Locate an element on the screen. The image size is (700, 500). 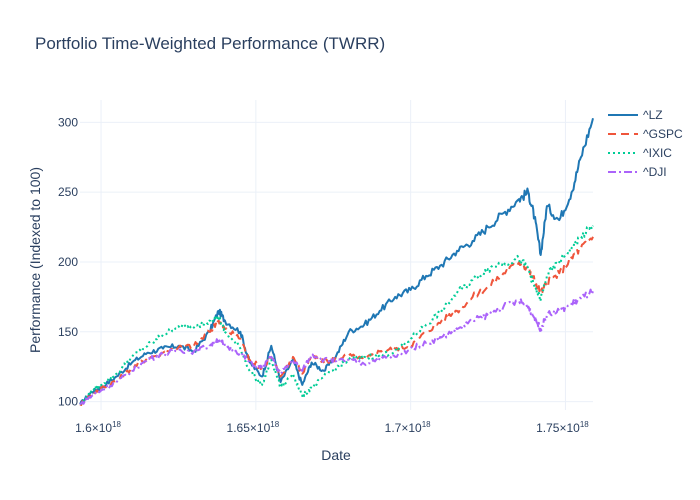
y-axis-title: Performance (Indexed to 100) is located at coordinates (35, 260).